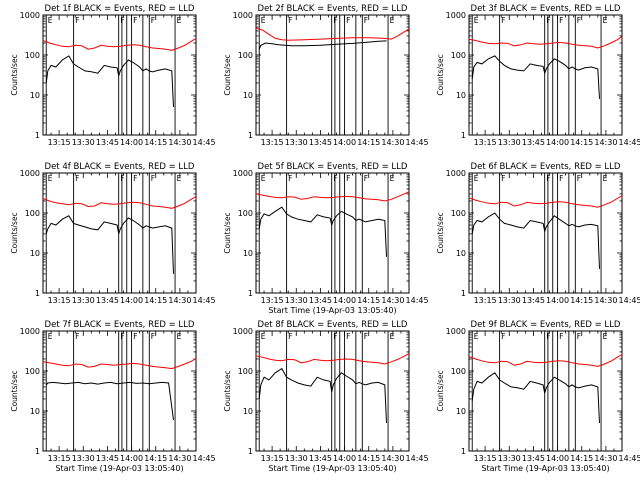 This screenshot has width=640, height=480. I want to click on panel-title: Det 5f BLACK = Events, RED = LLD, so click(333, 167).